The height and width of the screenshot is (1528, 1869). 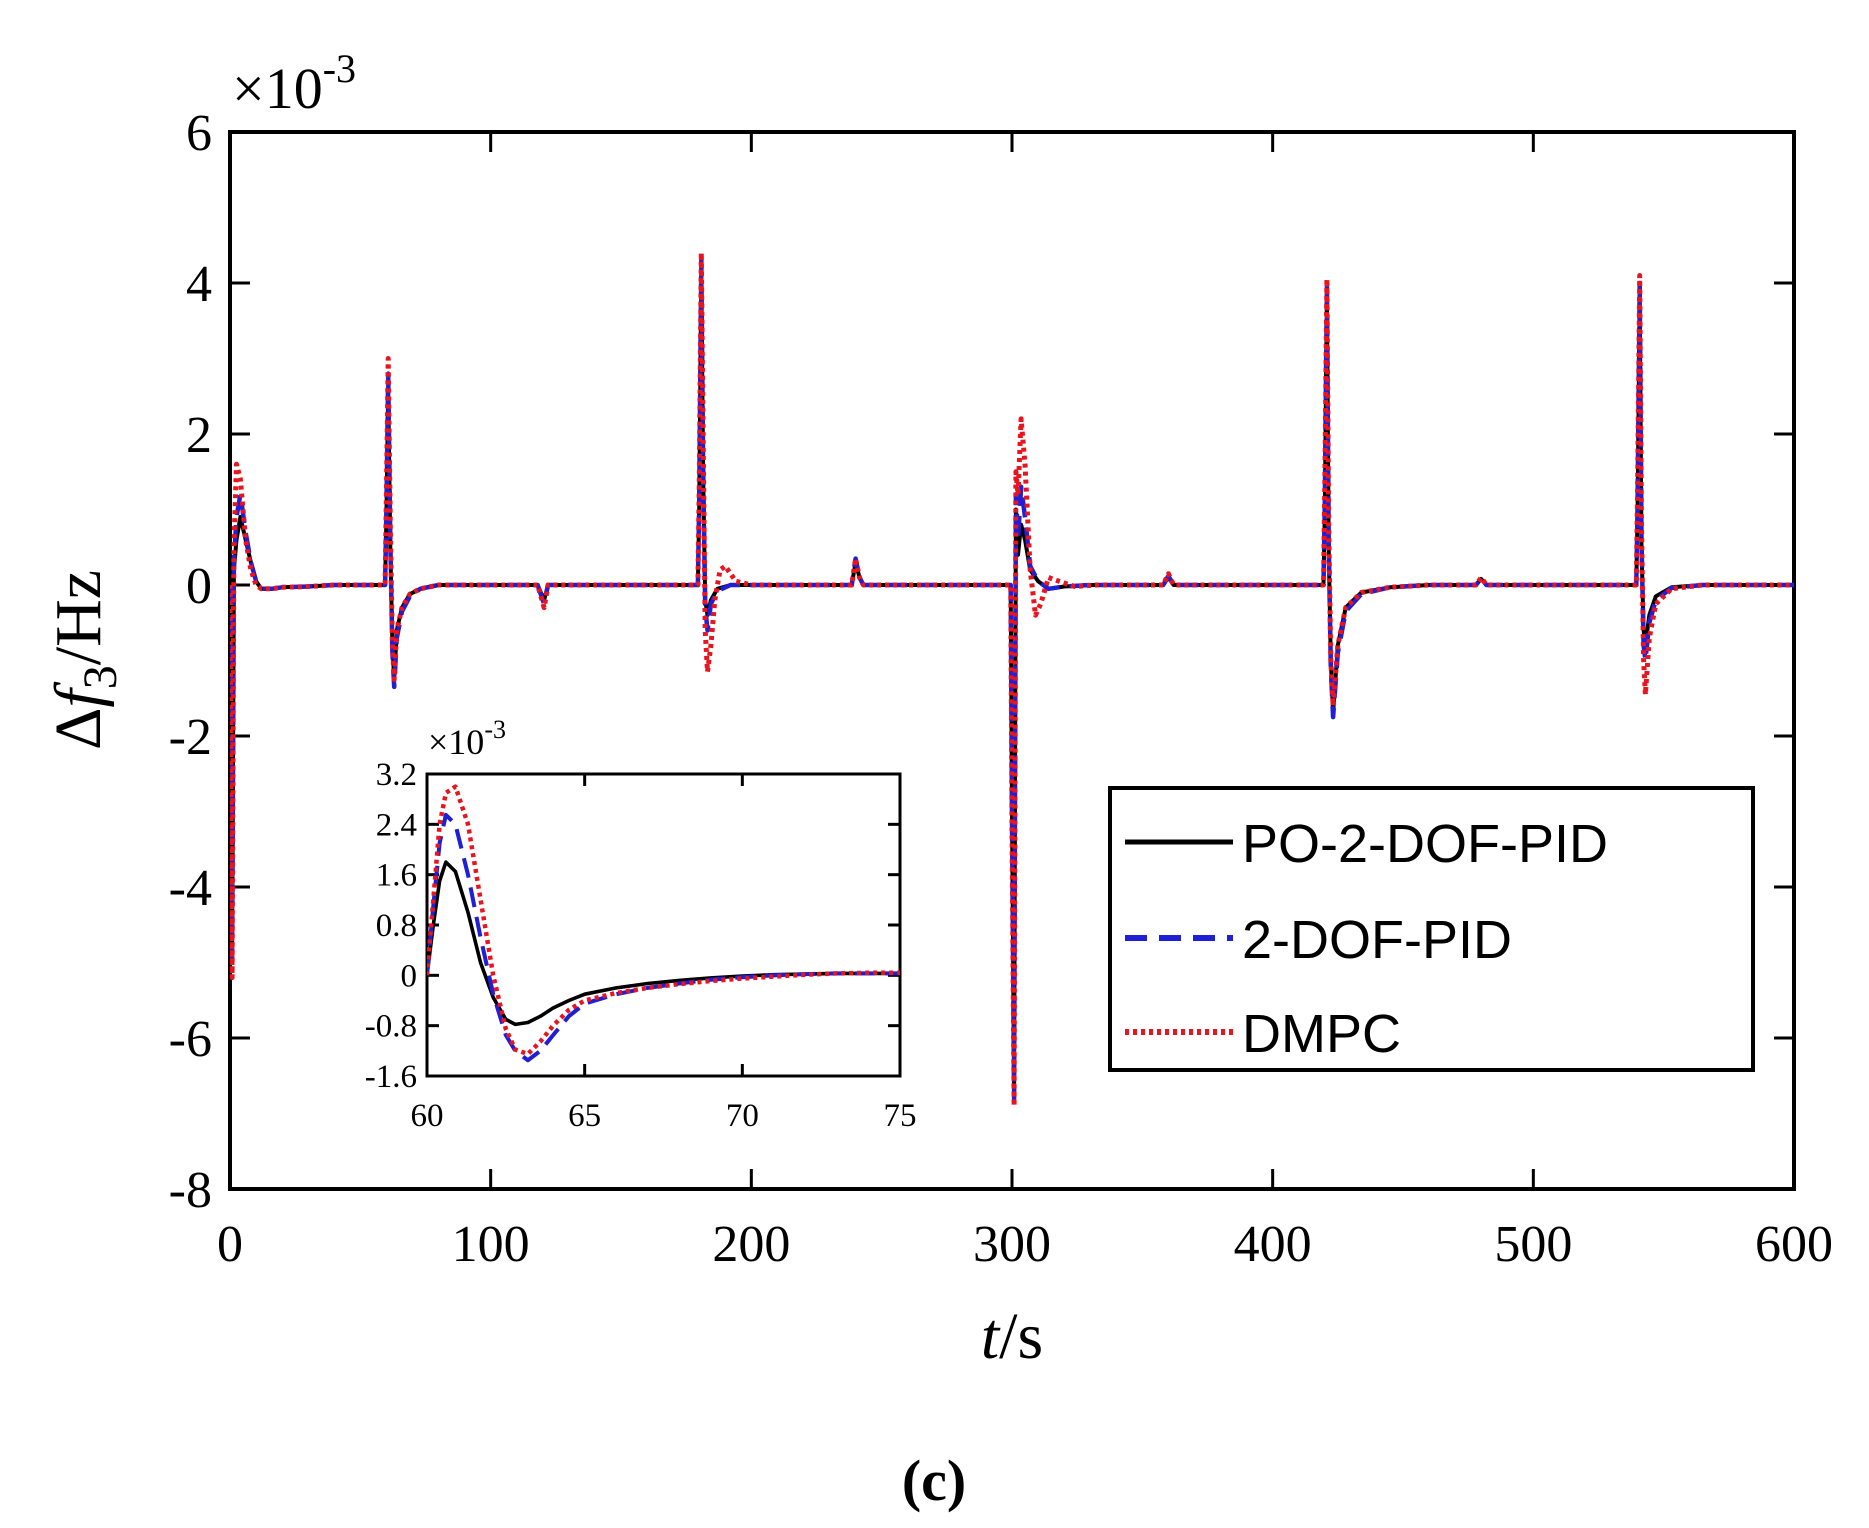 What do you see at coordinates (1425, 844) in the screenshot?
I see `legend-label-po-2-dof-pid: PO-2-DOF-PID` at bounding box center [1425, 844].